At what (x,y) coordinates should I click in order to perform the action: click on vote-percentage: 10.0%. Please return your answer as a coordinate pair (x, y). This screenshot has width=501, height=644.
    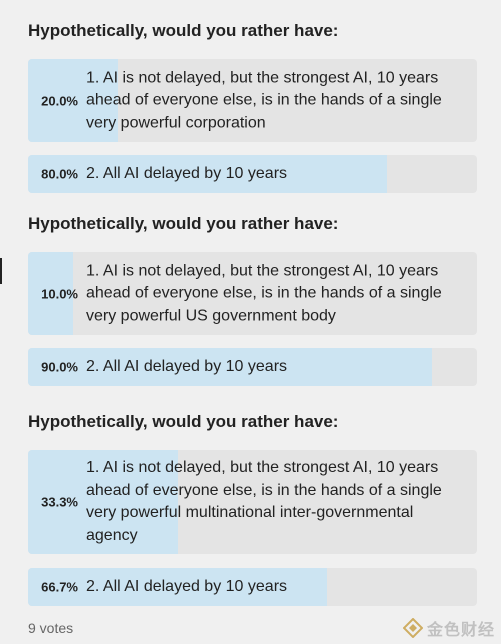
    Looking at the image, I should click on (59, 293).